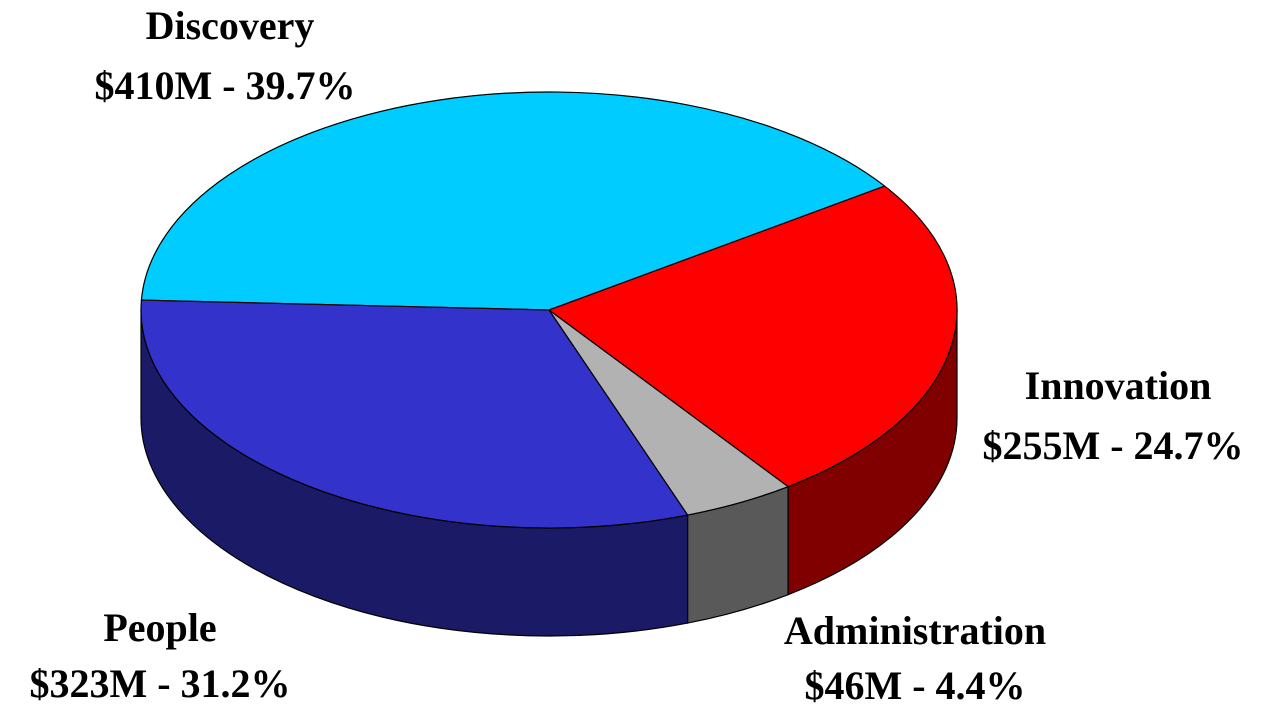 The image size is (1266, 712). What do you see at coordinates (230, 25) in the screenshot?
I see `slice-label: Discovery` at bounding box center [230, 25].